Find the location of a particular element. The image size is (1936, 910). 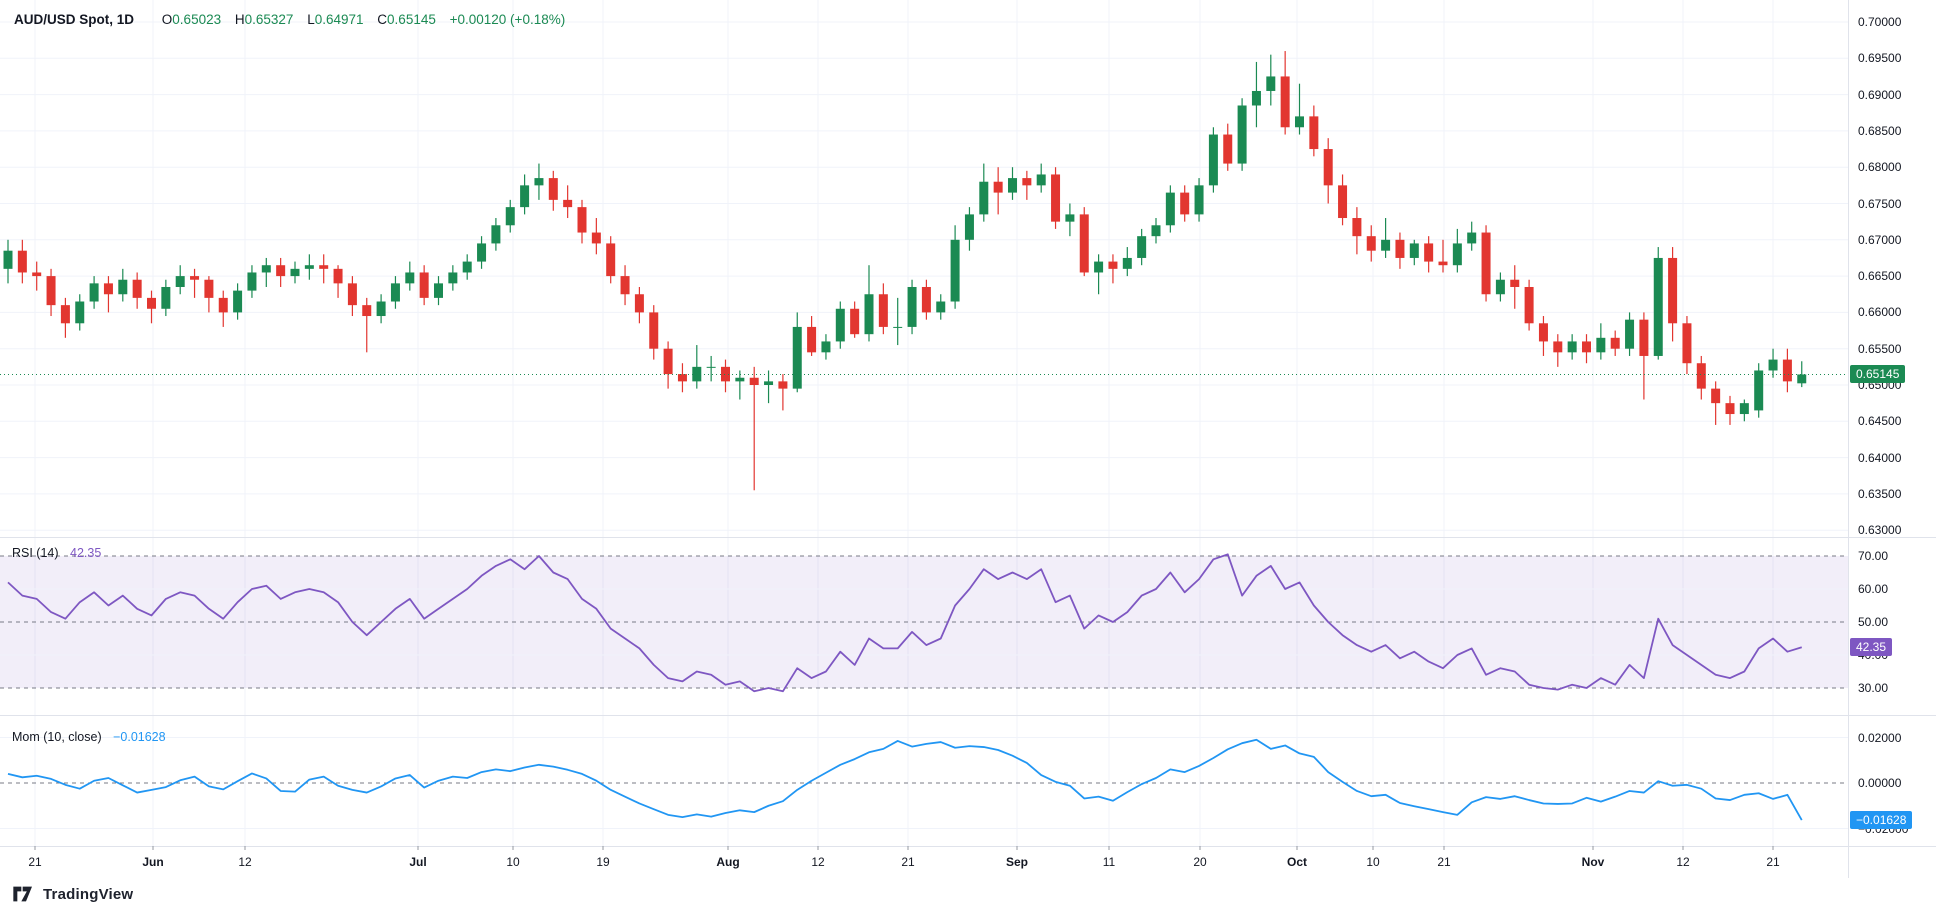

rsi-axis-label: 70.00 is located at coordinates (1873, 556).